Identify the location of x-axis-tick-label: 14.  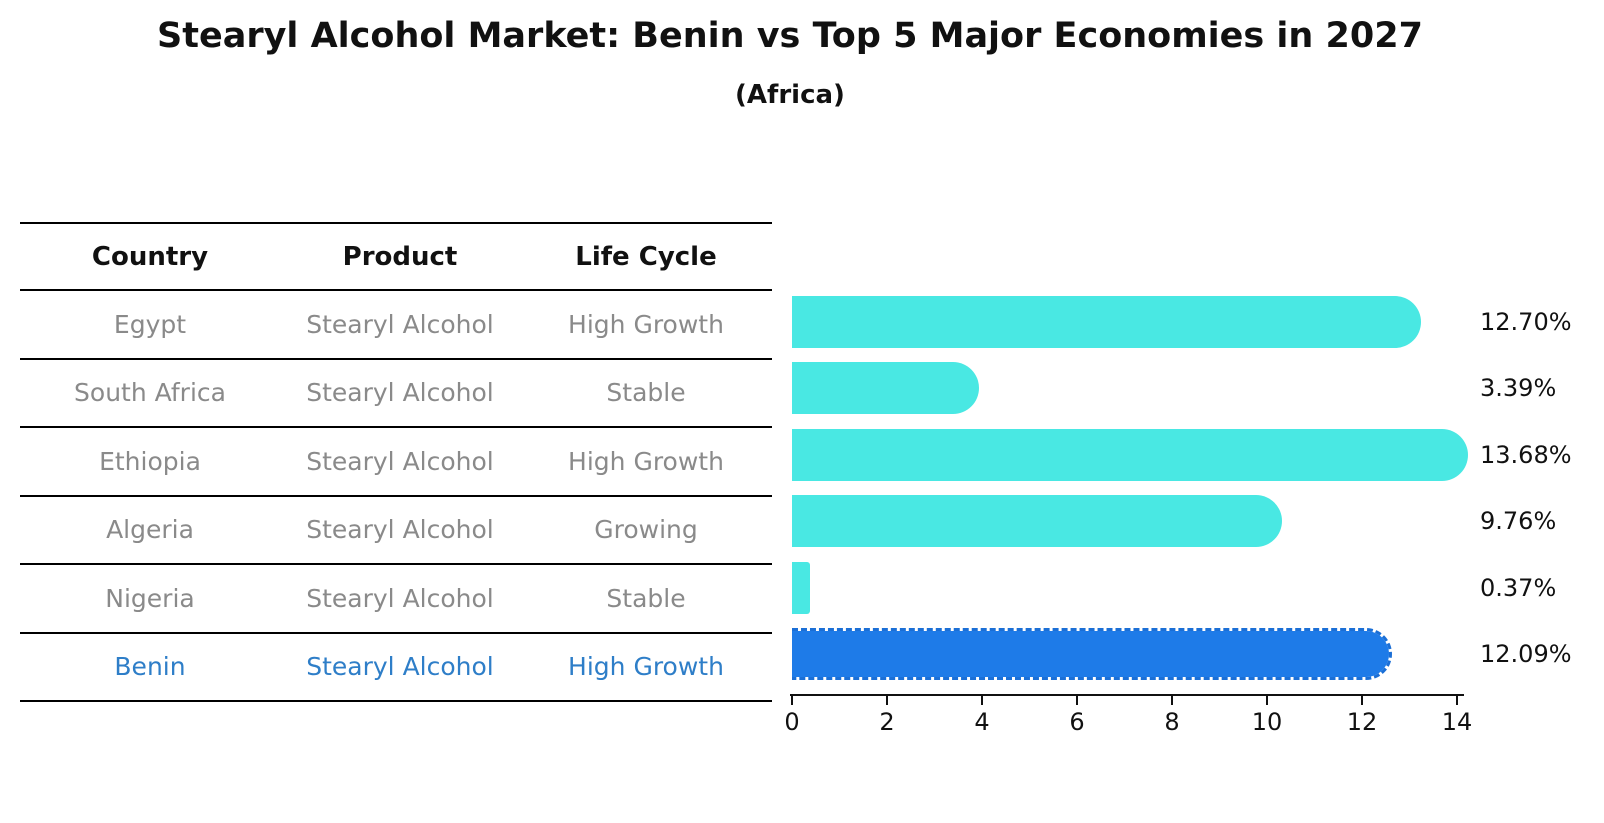
(1457, 722).